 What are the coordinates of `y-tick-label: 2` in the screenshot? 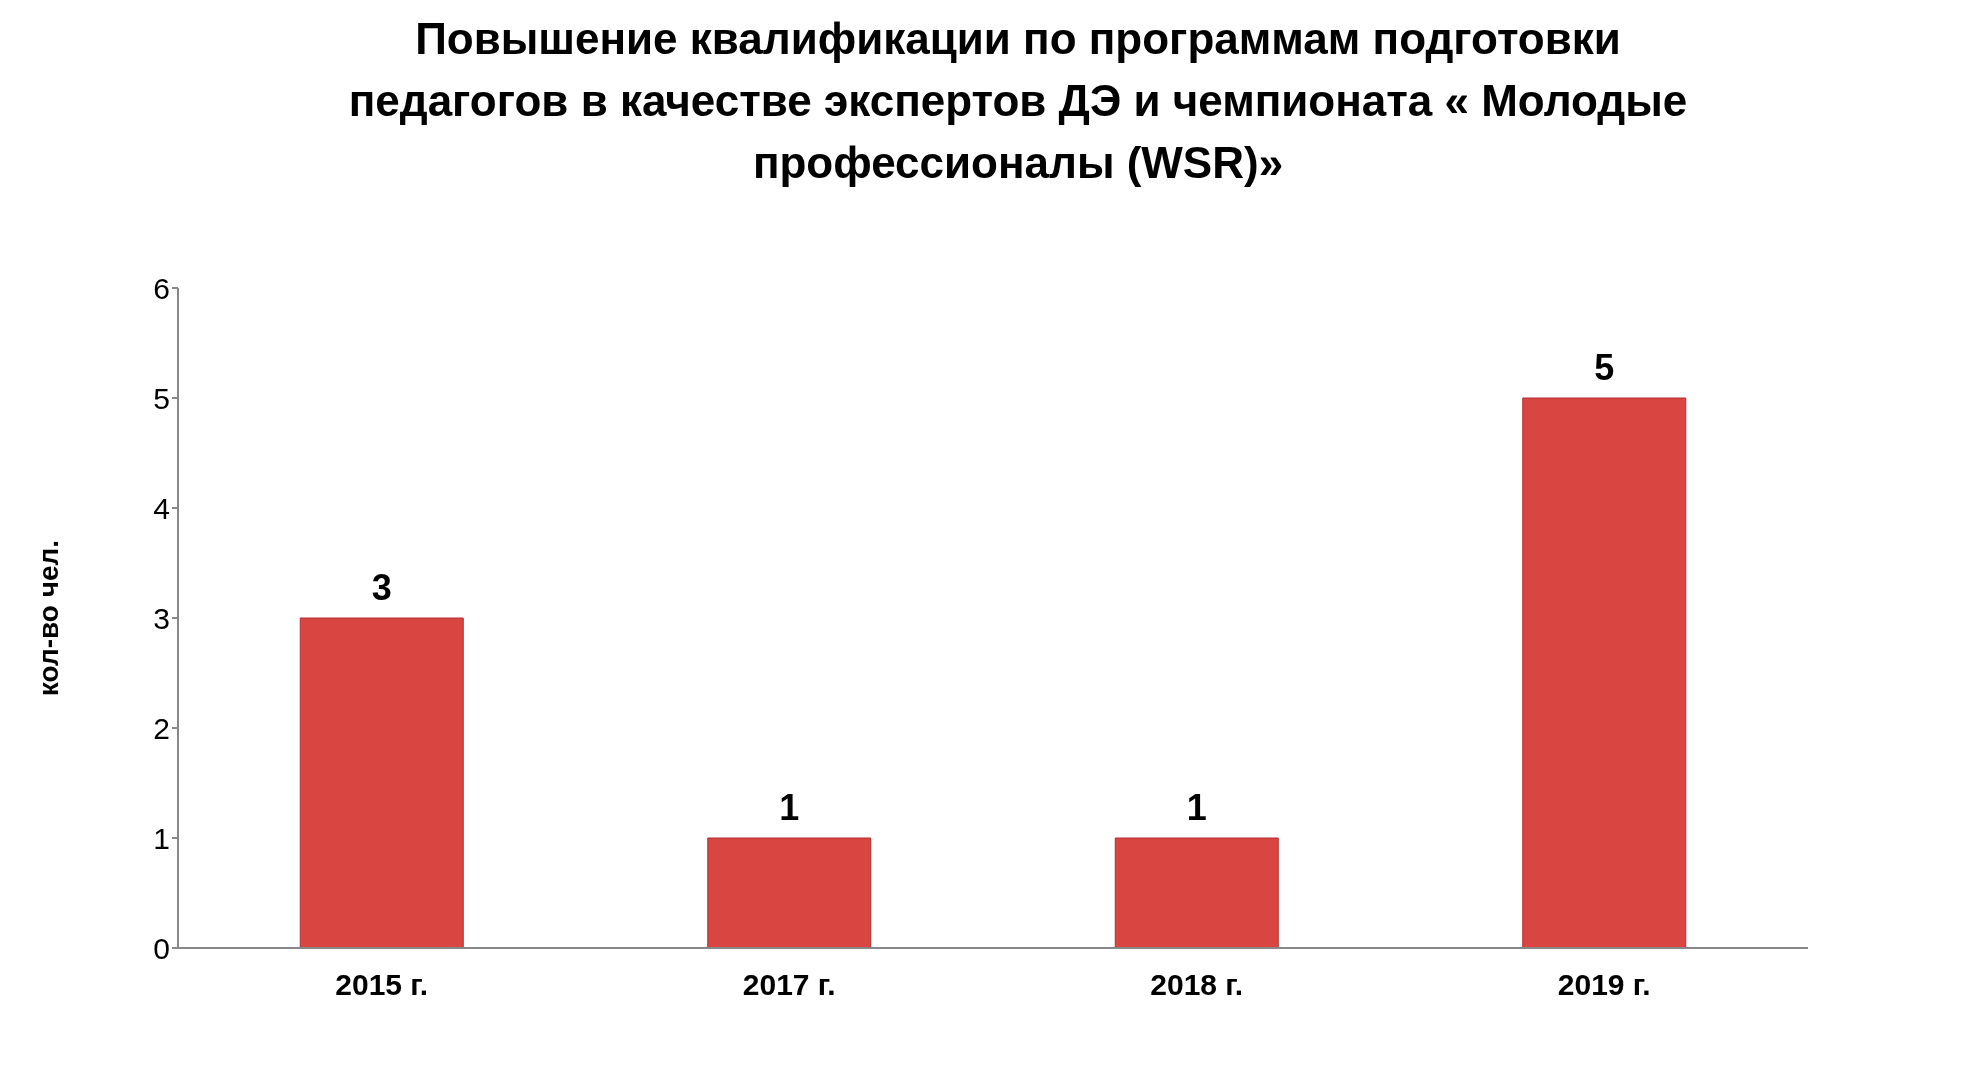 It's located at (161, 728).